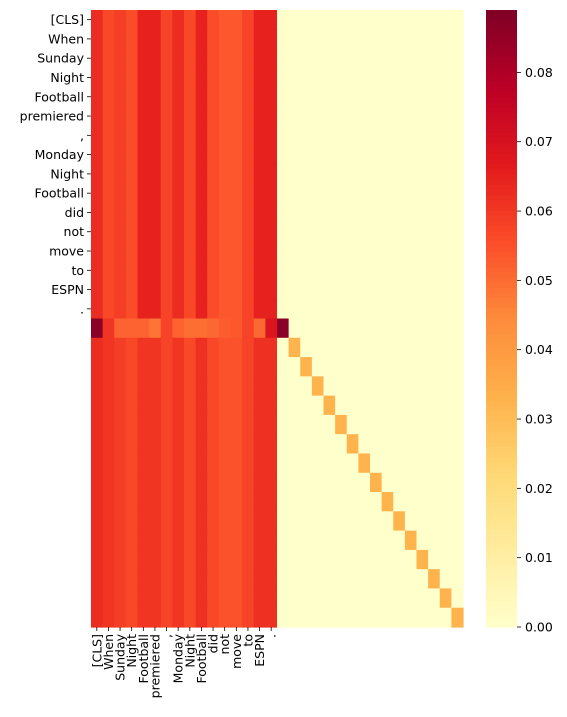 This screenshot has width=567, height=717. Describe the element at coordinates (59, 193) in the screenshot. I see `row-tick-label: Football` at that location.